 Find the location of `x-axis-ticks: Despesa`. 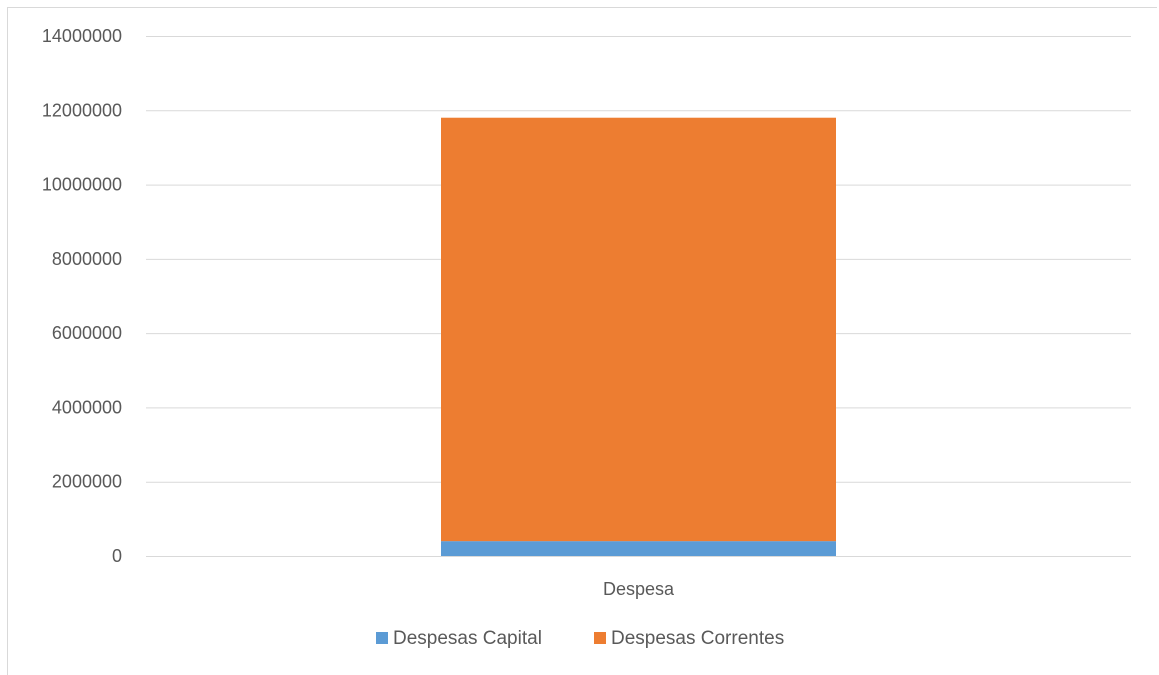

x-axis-ticks: Despesa is located at coordinates (639, 589).